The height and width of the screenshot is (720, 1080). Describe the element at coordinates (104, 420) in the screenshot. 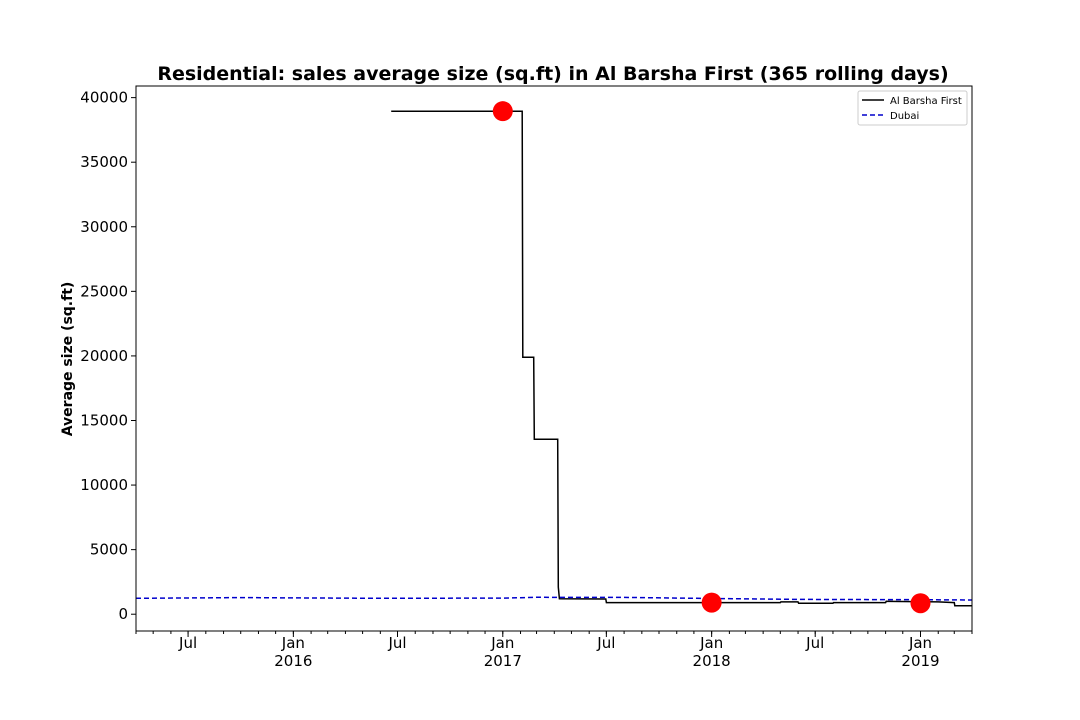

I see `y-tick-label-3: 15000` at that location.